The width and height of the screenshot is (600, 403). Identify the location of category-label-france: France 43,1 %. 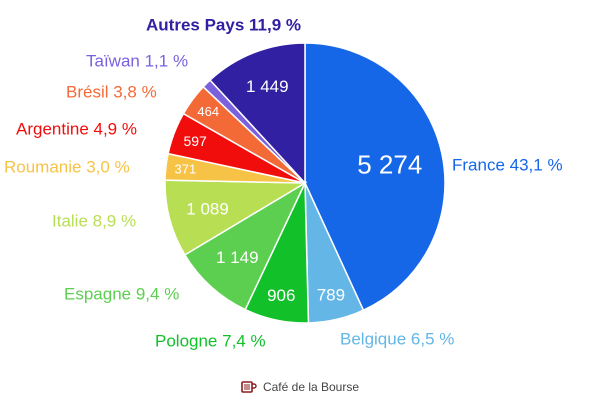
(507, 165).